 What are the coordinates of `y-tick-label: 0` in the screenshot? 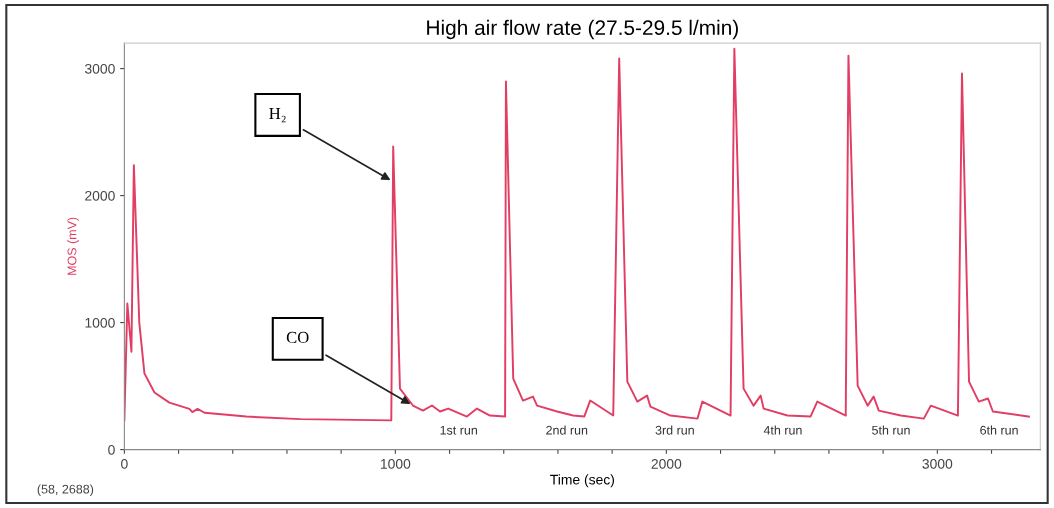 It's located at (111, 449).